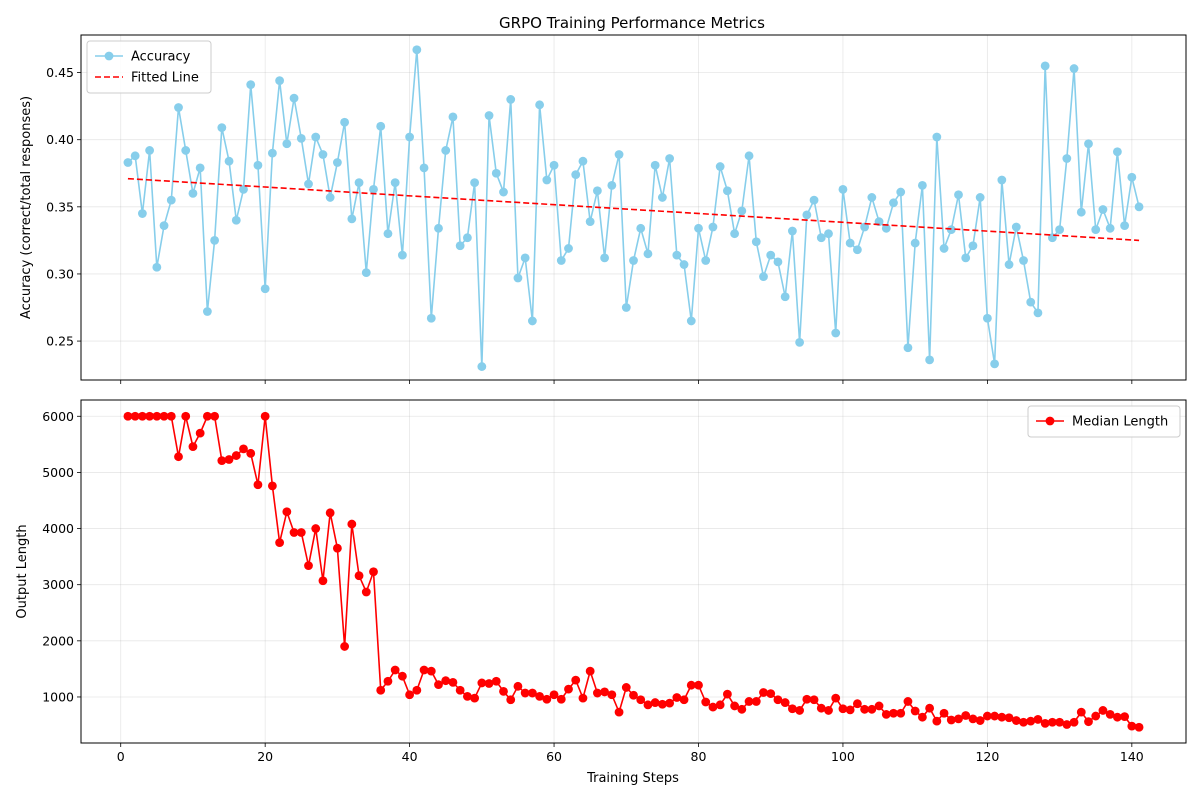 The height and width of the screenshot is (800, 1200). What do you see at coordinates (58, 696) in the screenshot?
I see `y-tick-label: 1000` at bounding box center [58, 696].